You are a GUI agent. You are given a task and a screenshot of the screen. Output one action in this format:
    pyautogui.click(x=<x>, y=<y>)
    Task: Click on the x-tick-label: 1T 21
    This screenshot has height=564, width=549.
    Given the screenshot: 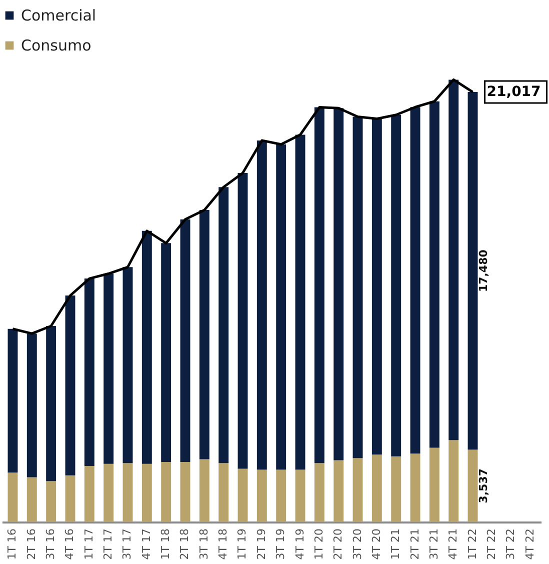 What is the action you would take?
    pyautogui.click(x=395, y=544)
    